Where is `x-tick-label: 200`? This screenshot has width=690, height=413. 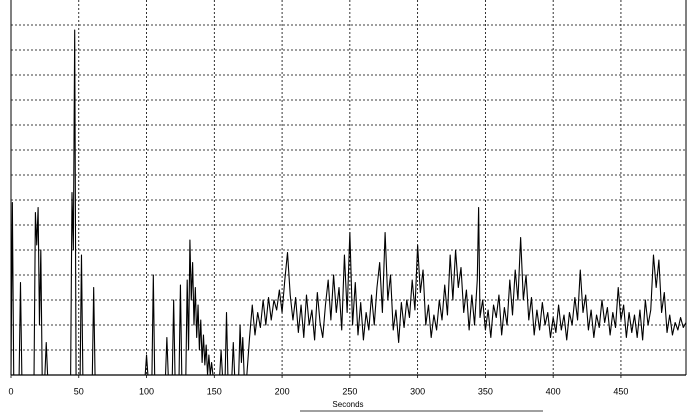
x-tick-label: 200 is located at coordinates (282, 391).